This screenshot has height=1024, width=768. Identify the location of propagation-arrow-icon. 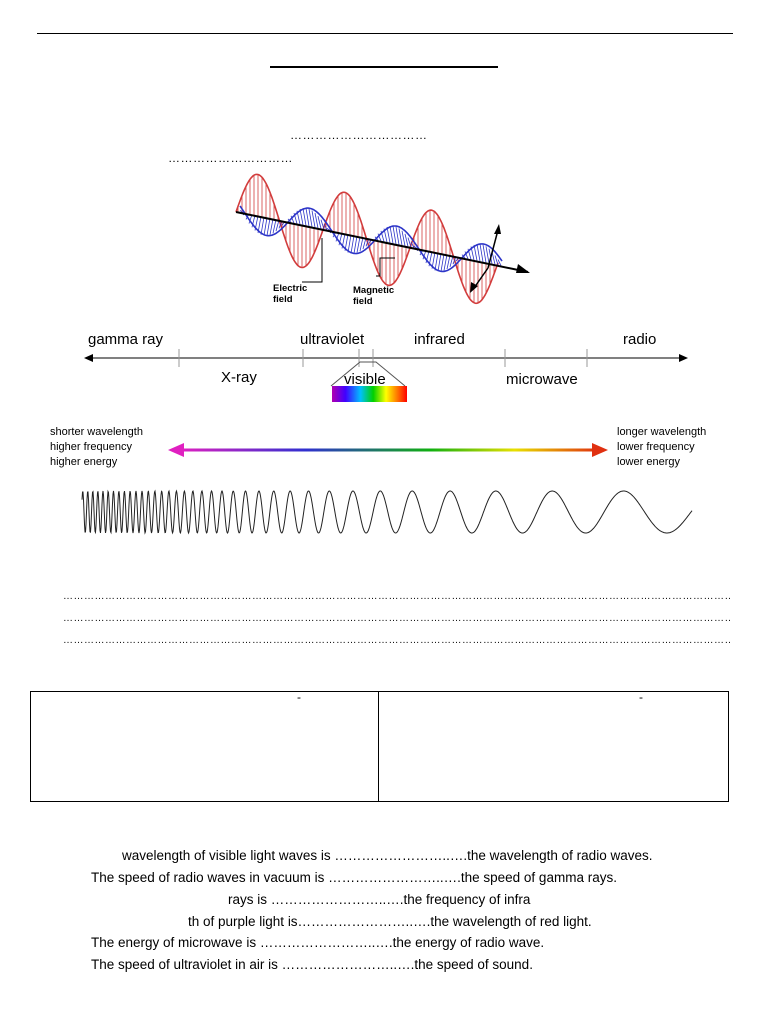
(523, 268).